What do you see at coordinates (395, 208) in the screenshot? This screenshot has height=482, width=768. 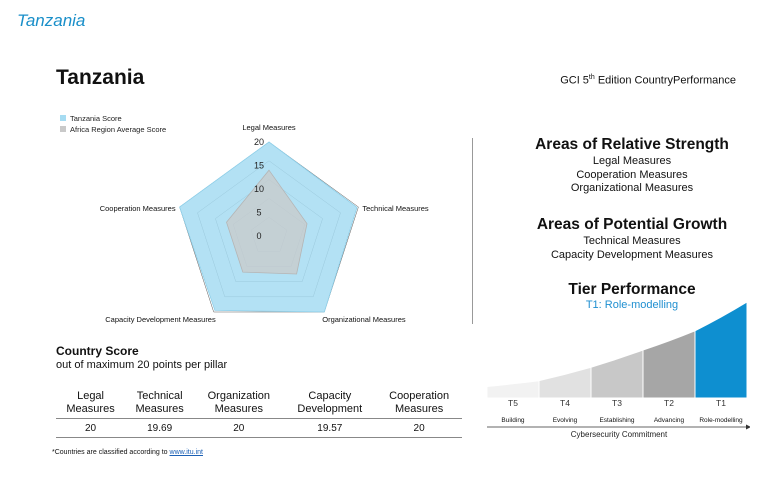 I see `radar-axis-label: Technical Measures` at bounding box center [395, 208].